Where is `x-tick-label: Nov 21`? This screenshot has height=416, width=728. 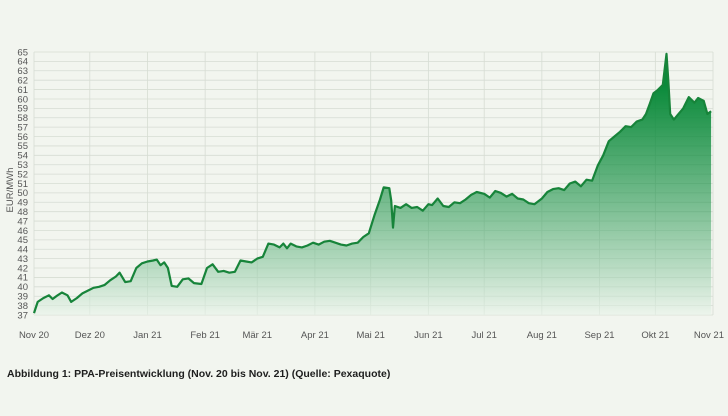 x-tick-label: Nov 21 is located at coordinates (709, 335).